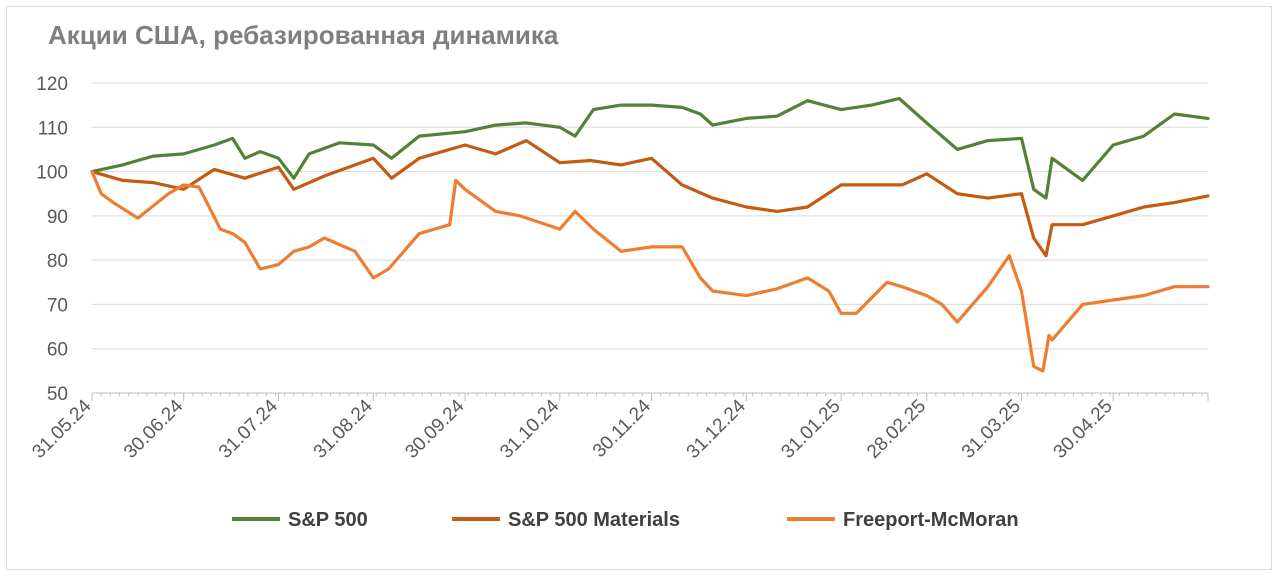 The width and height of the screenshot is (1280, 578). What do you see at coordinates (248, 428) in the screenshot?
I see `x-tick-label: 31.07.24` at bounding box center [248, 428].